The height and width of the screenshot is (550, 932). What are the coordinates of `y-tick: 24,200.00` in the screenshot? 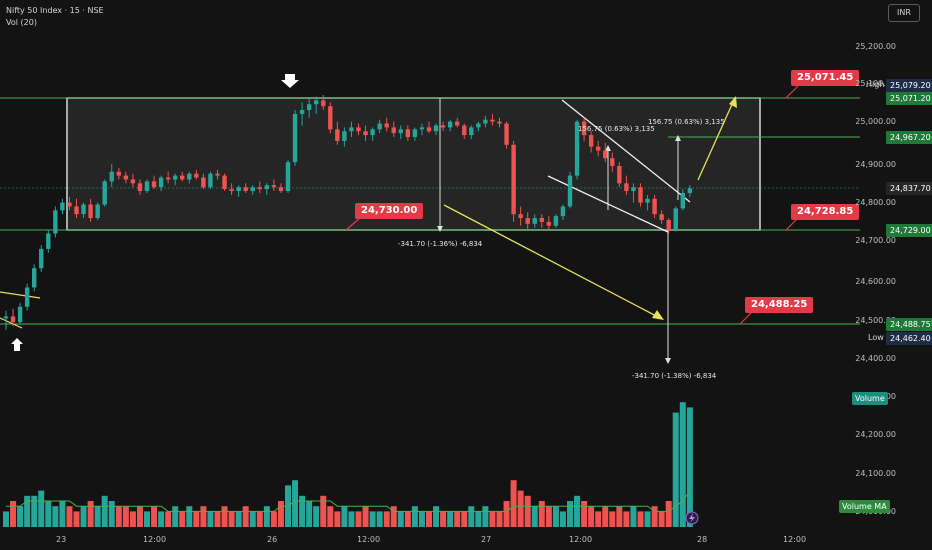 It's located at (875, 434).